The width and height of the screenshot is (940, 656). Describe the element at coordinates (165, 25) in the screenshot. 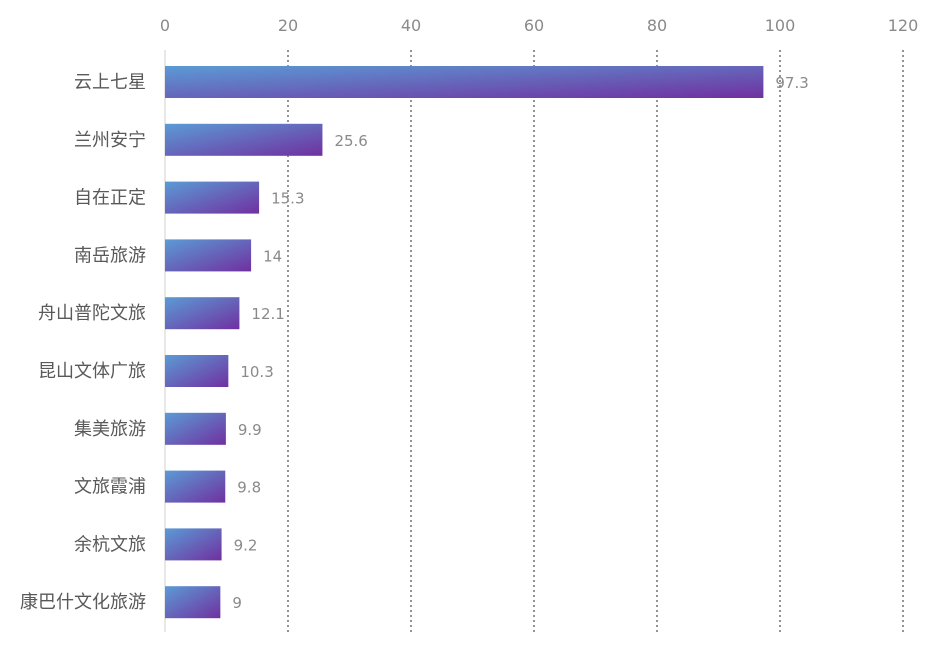

I see `x-tick-label: 0` at that location.